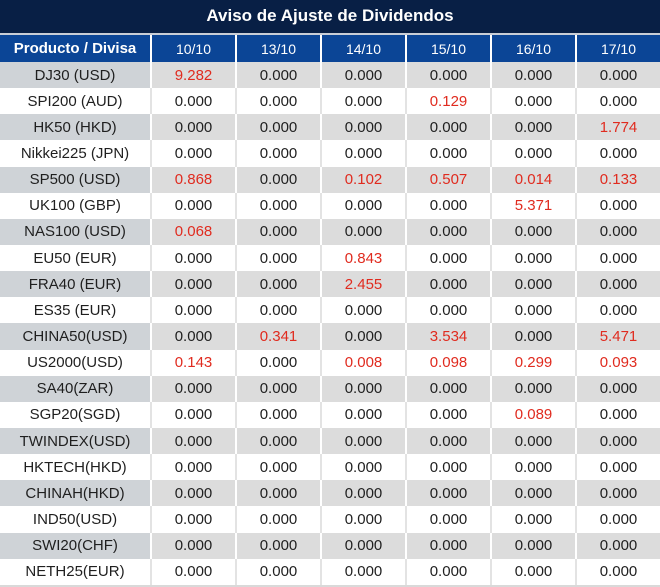 The height and width of the screenshot is (587, 660). What do you see at coordinates (277, 48) in the screenshot?
I see `column-header-date-2: 13/10` at bounding box center [277, 48].